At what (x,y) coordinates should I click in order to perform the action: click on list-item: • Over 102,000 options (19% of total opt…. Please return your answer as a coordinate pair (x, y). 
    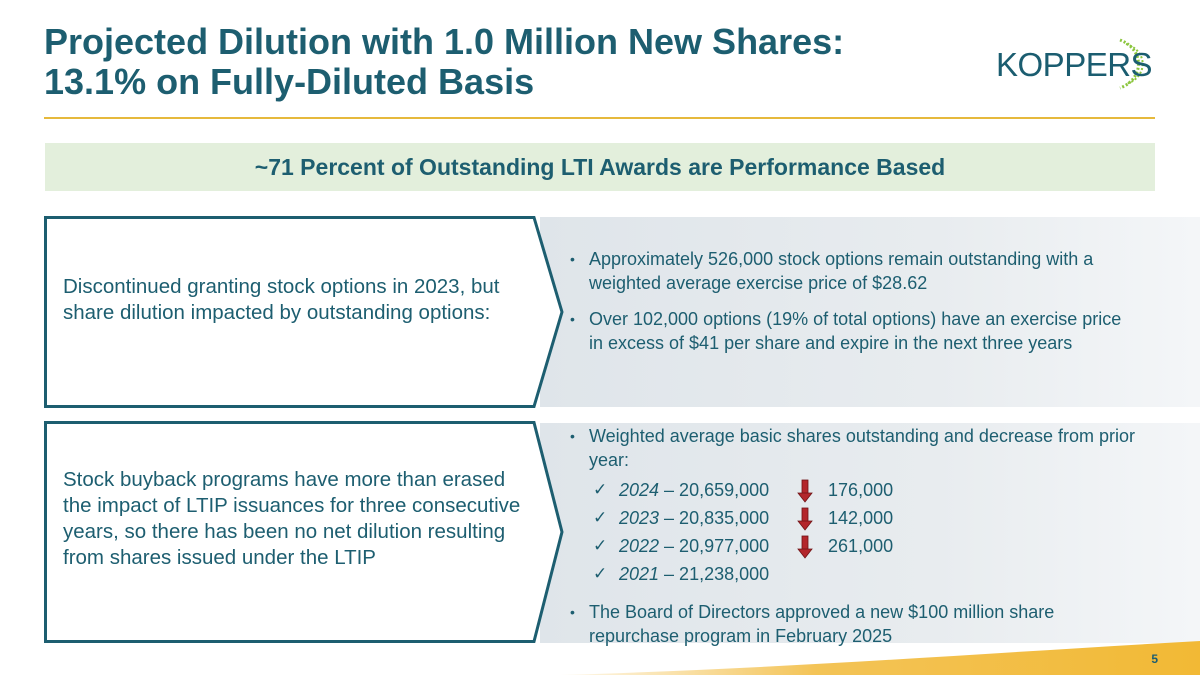
    Looking at the image, I should click on (846, 331).